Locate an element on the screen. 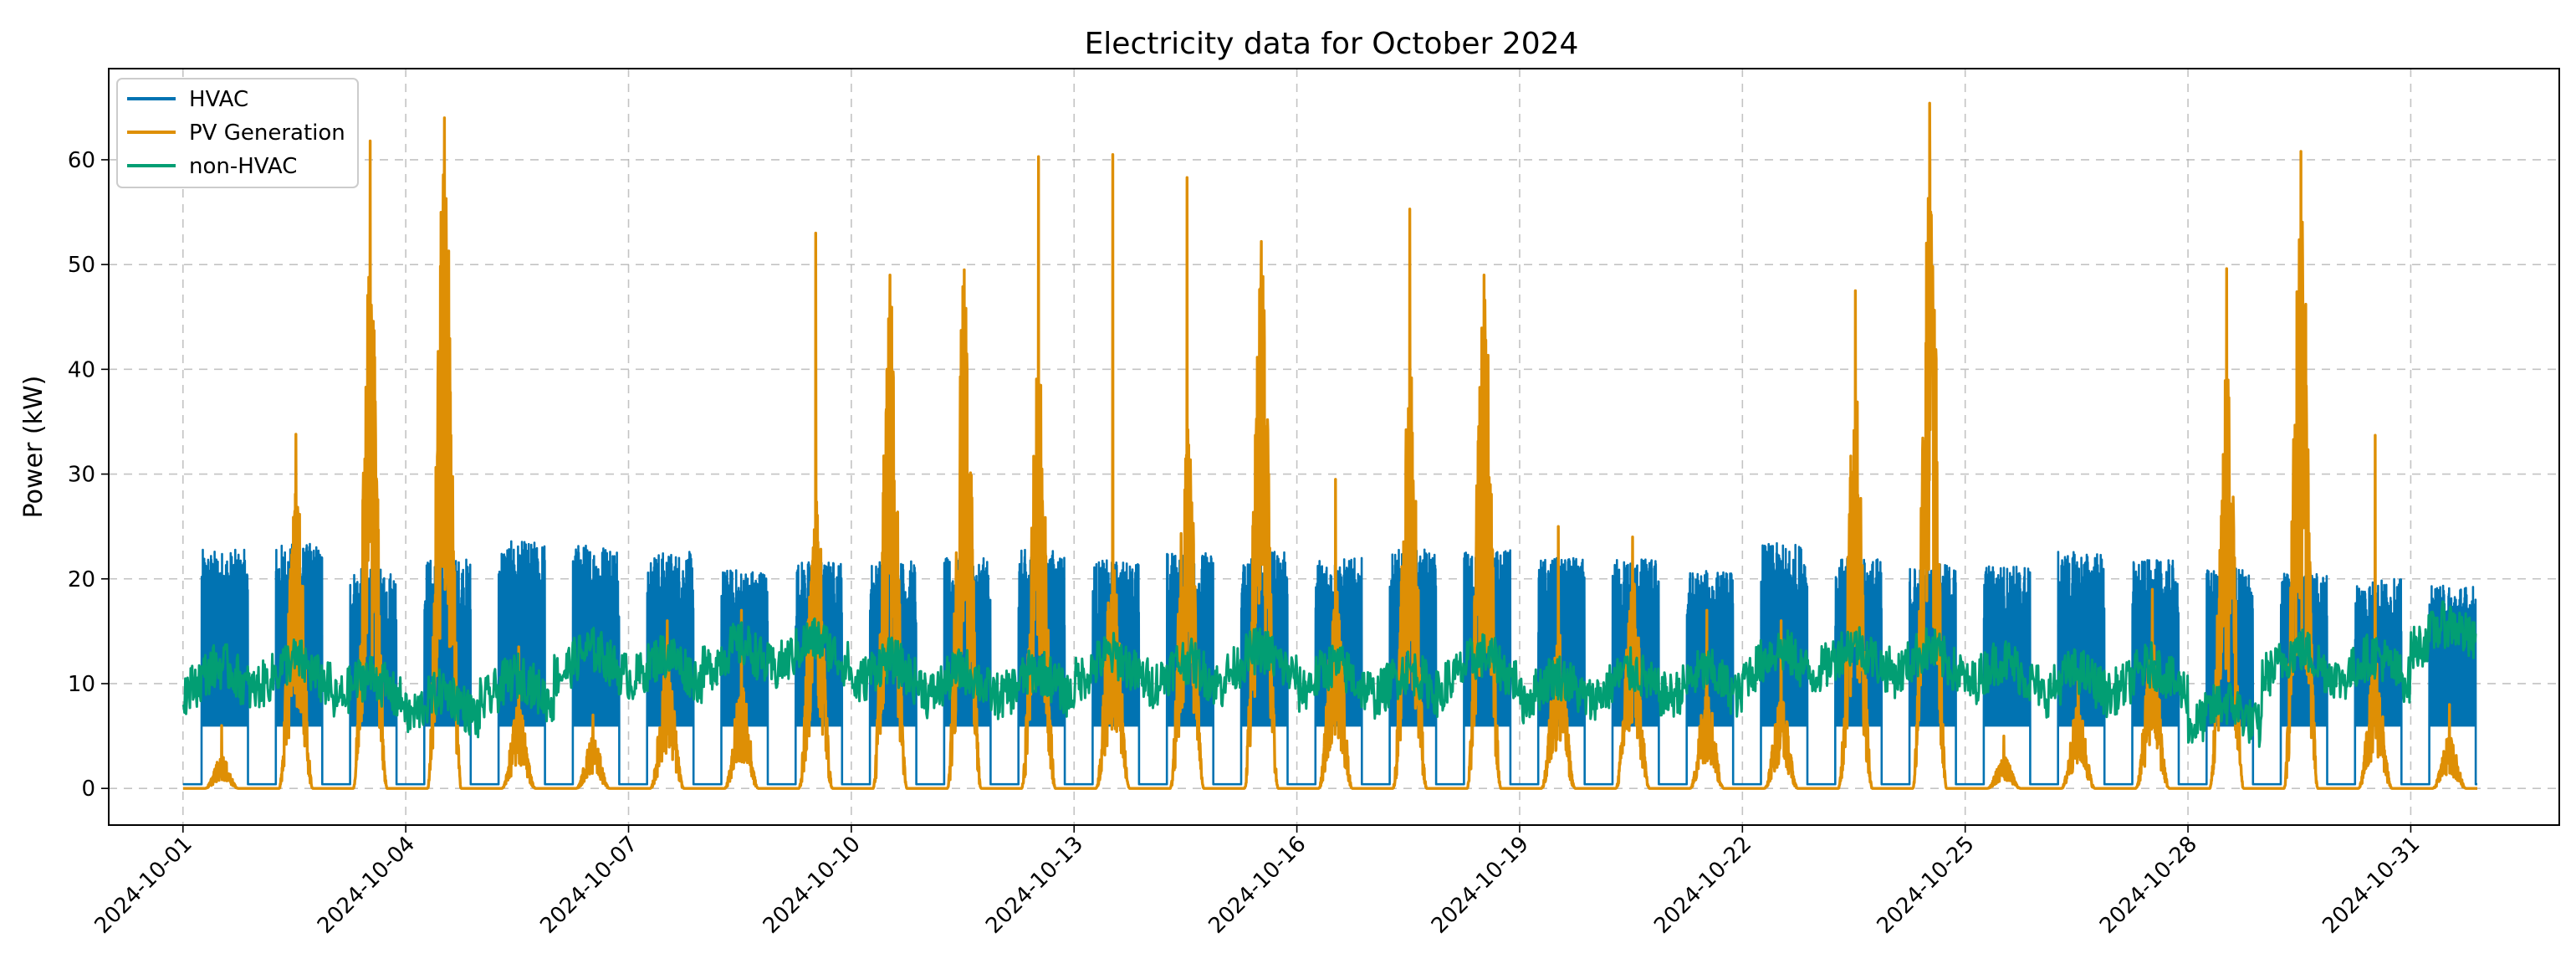  y-tick-label: 10 is located at coordinates (81, 684).